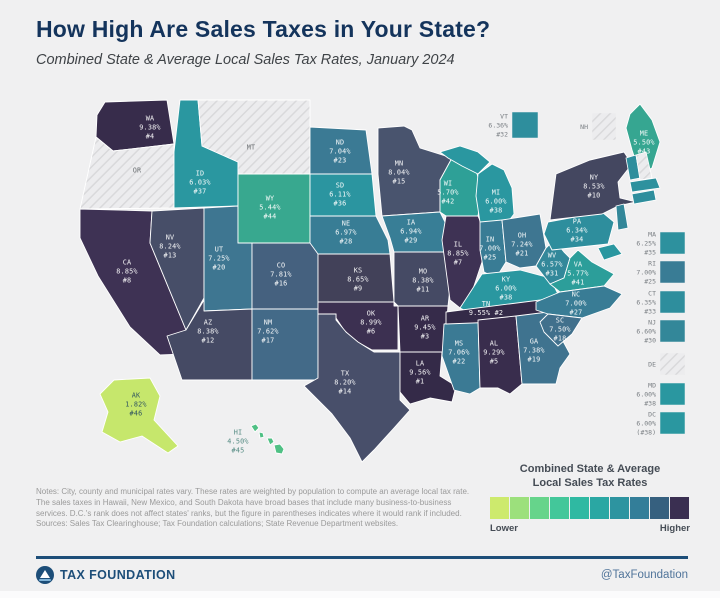 This screenshot has width=720, height=598. Describe the element at coordinates (463, 262) in the screenshot. I see `state-il: IL 8.85% #7` at that location.